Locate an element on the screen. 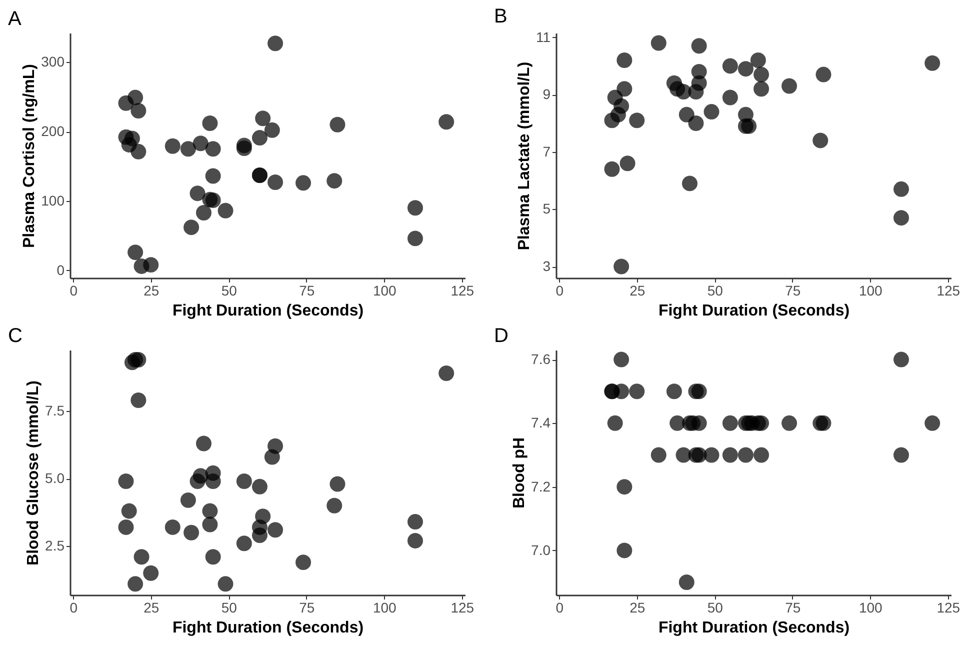  chart-title: D is located at coordinates (501, 336).